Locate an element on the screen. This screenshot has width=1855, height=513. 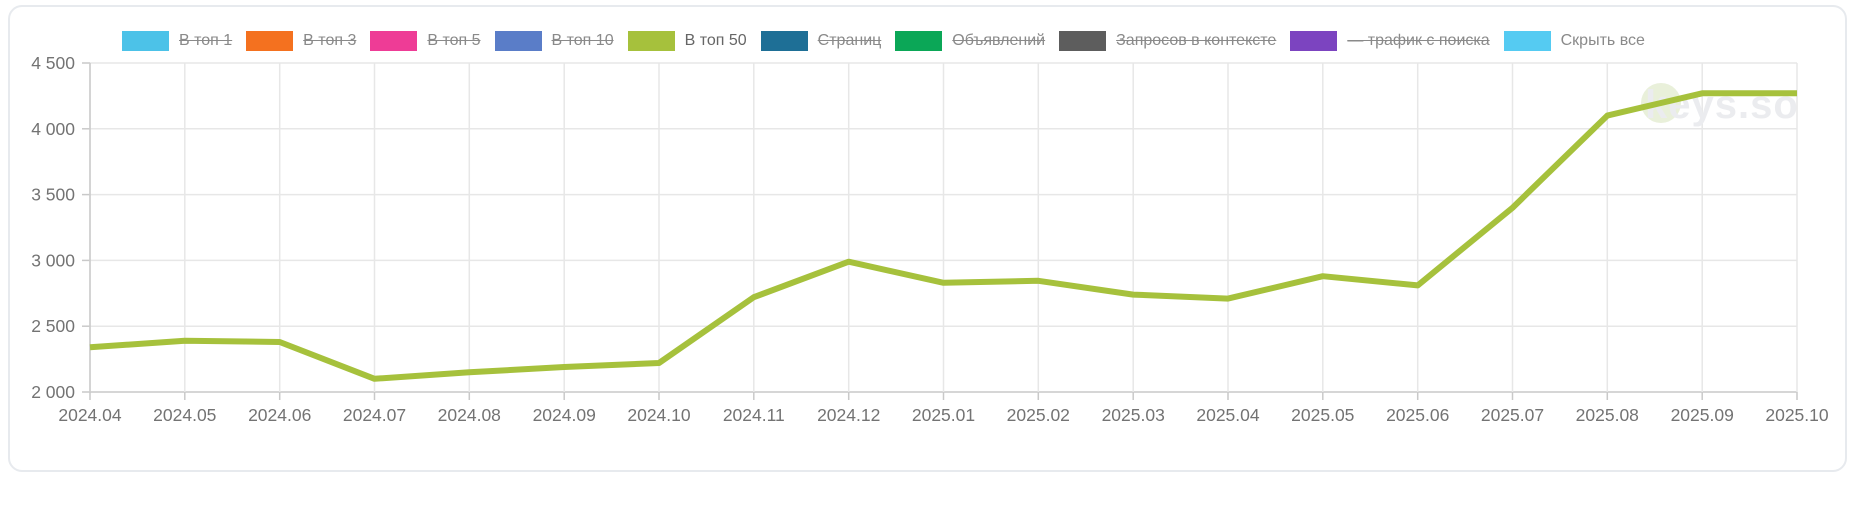
legend-item-pages: Страниц is located at coordinates (821, 40).